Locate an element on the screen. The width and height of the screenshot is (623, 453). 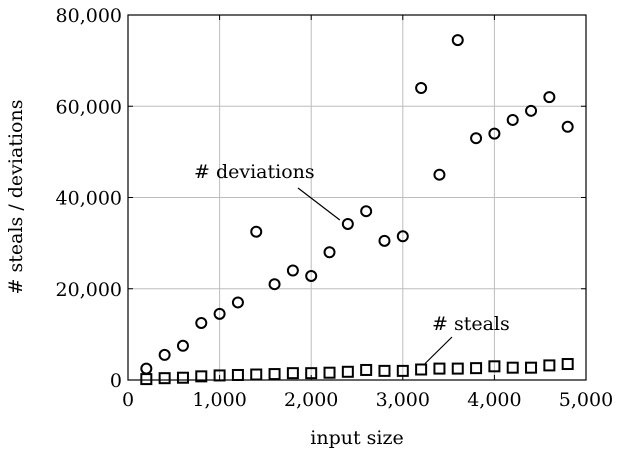
y-tick-label: 0 is located at coordinates (116, 381).